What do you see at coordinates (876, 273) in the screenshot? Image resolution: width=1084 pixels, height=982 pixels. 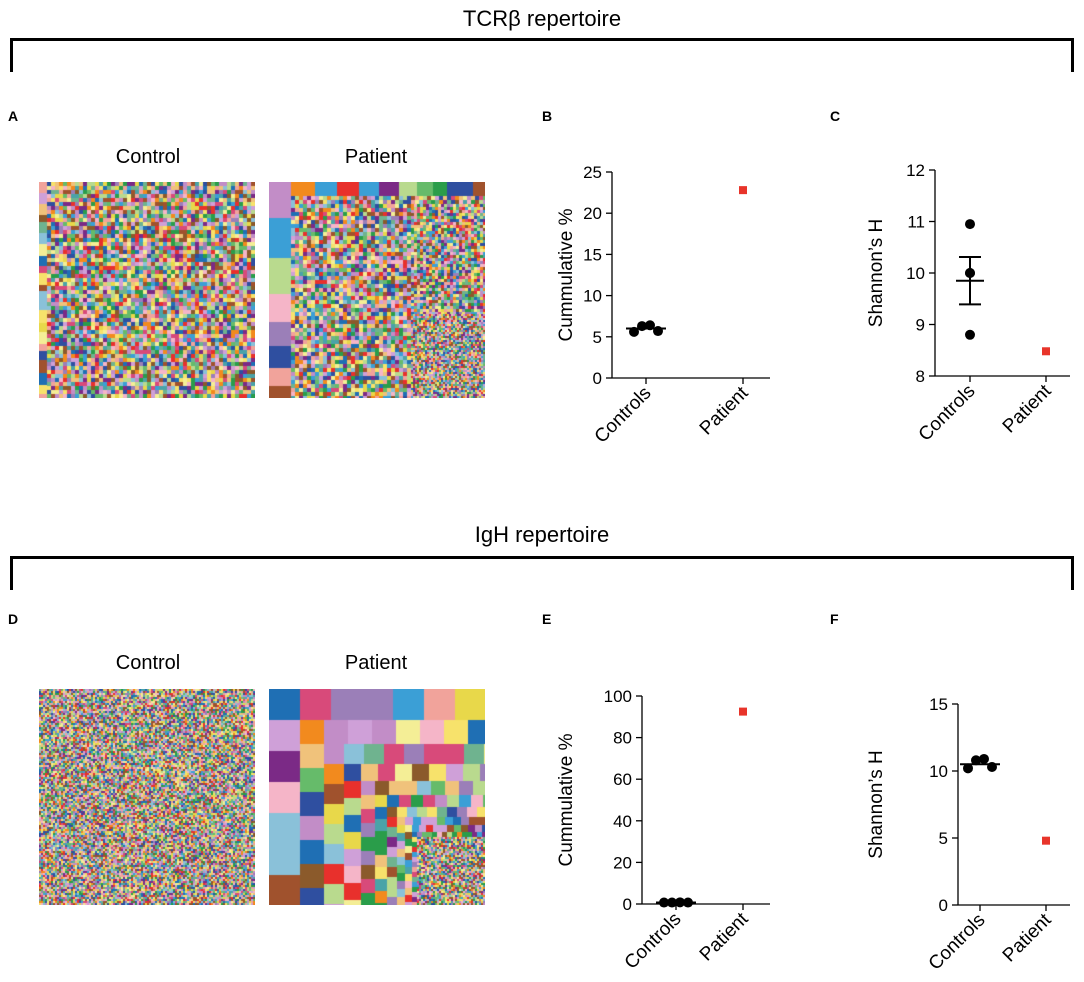 I see `y-axis-label-c: Shannon’s H` at bounding box center [876, 273].